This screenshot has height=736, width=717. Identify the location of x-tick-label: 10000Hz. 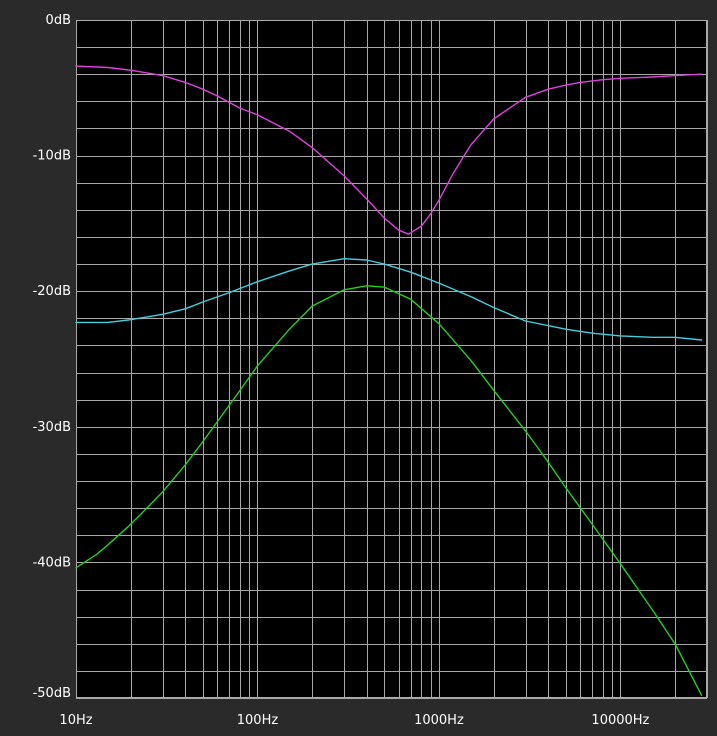
(620, 720).